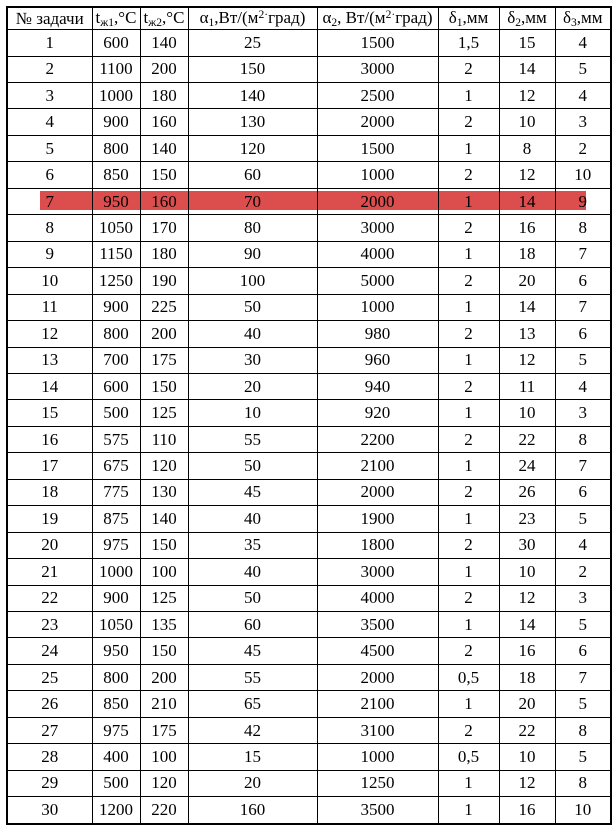 The image size is (614, 833). I want to click on table-cell: 4000, so click(377, 598).